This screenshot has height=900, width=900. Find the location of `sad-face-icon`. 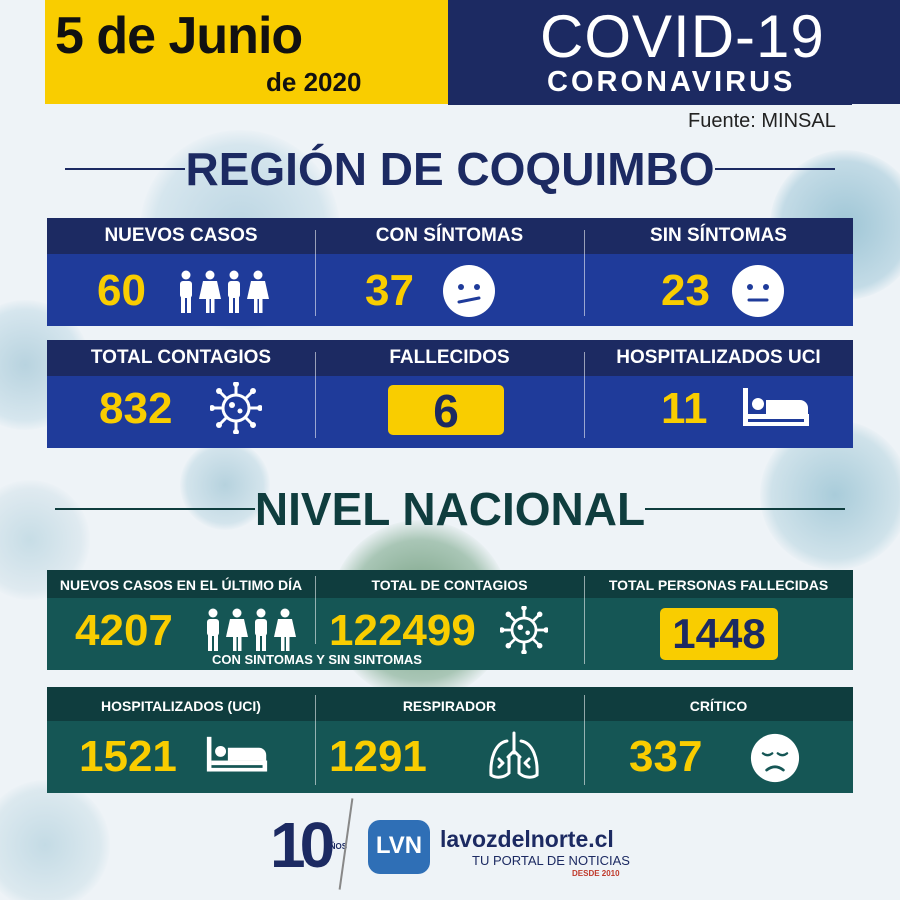

sad-face-icon is located at coordinates (775, 758).